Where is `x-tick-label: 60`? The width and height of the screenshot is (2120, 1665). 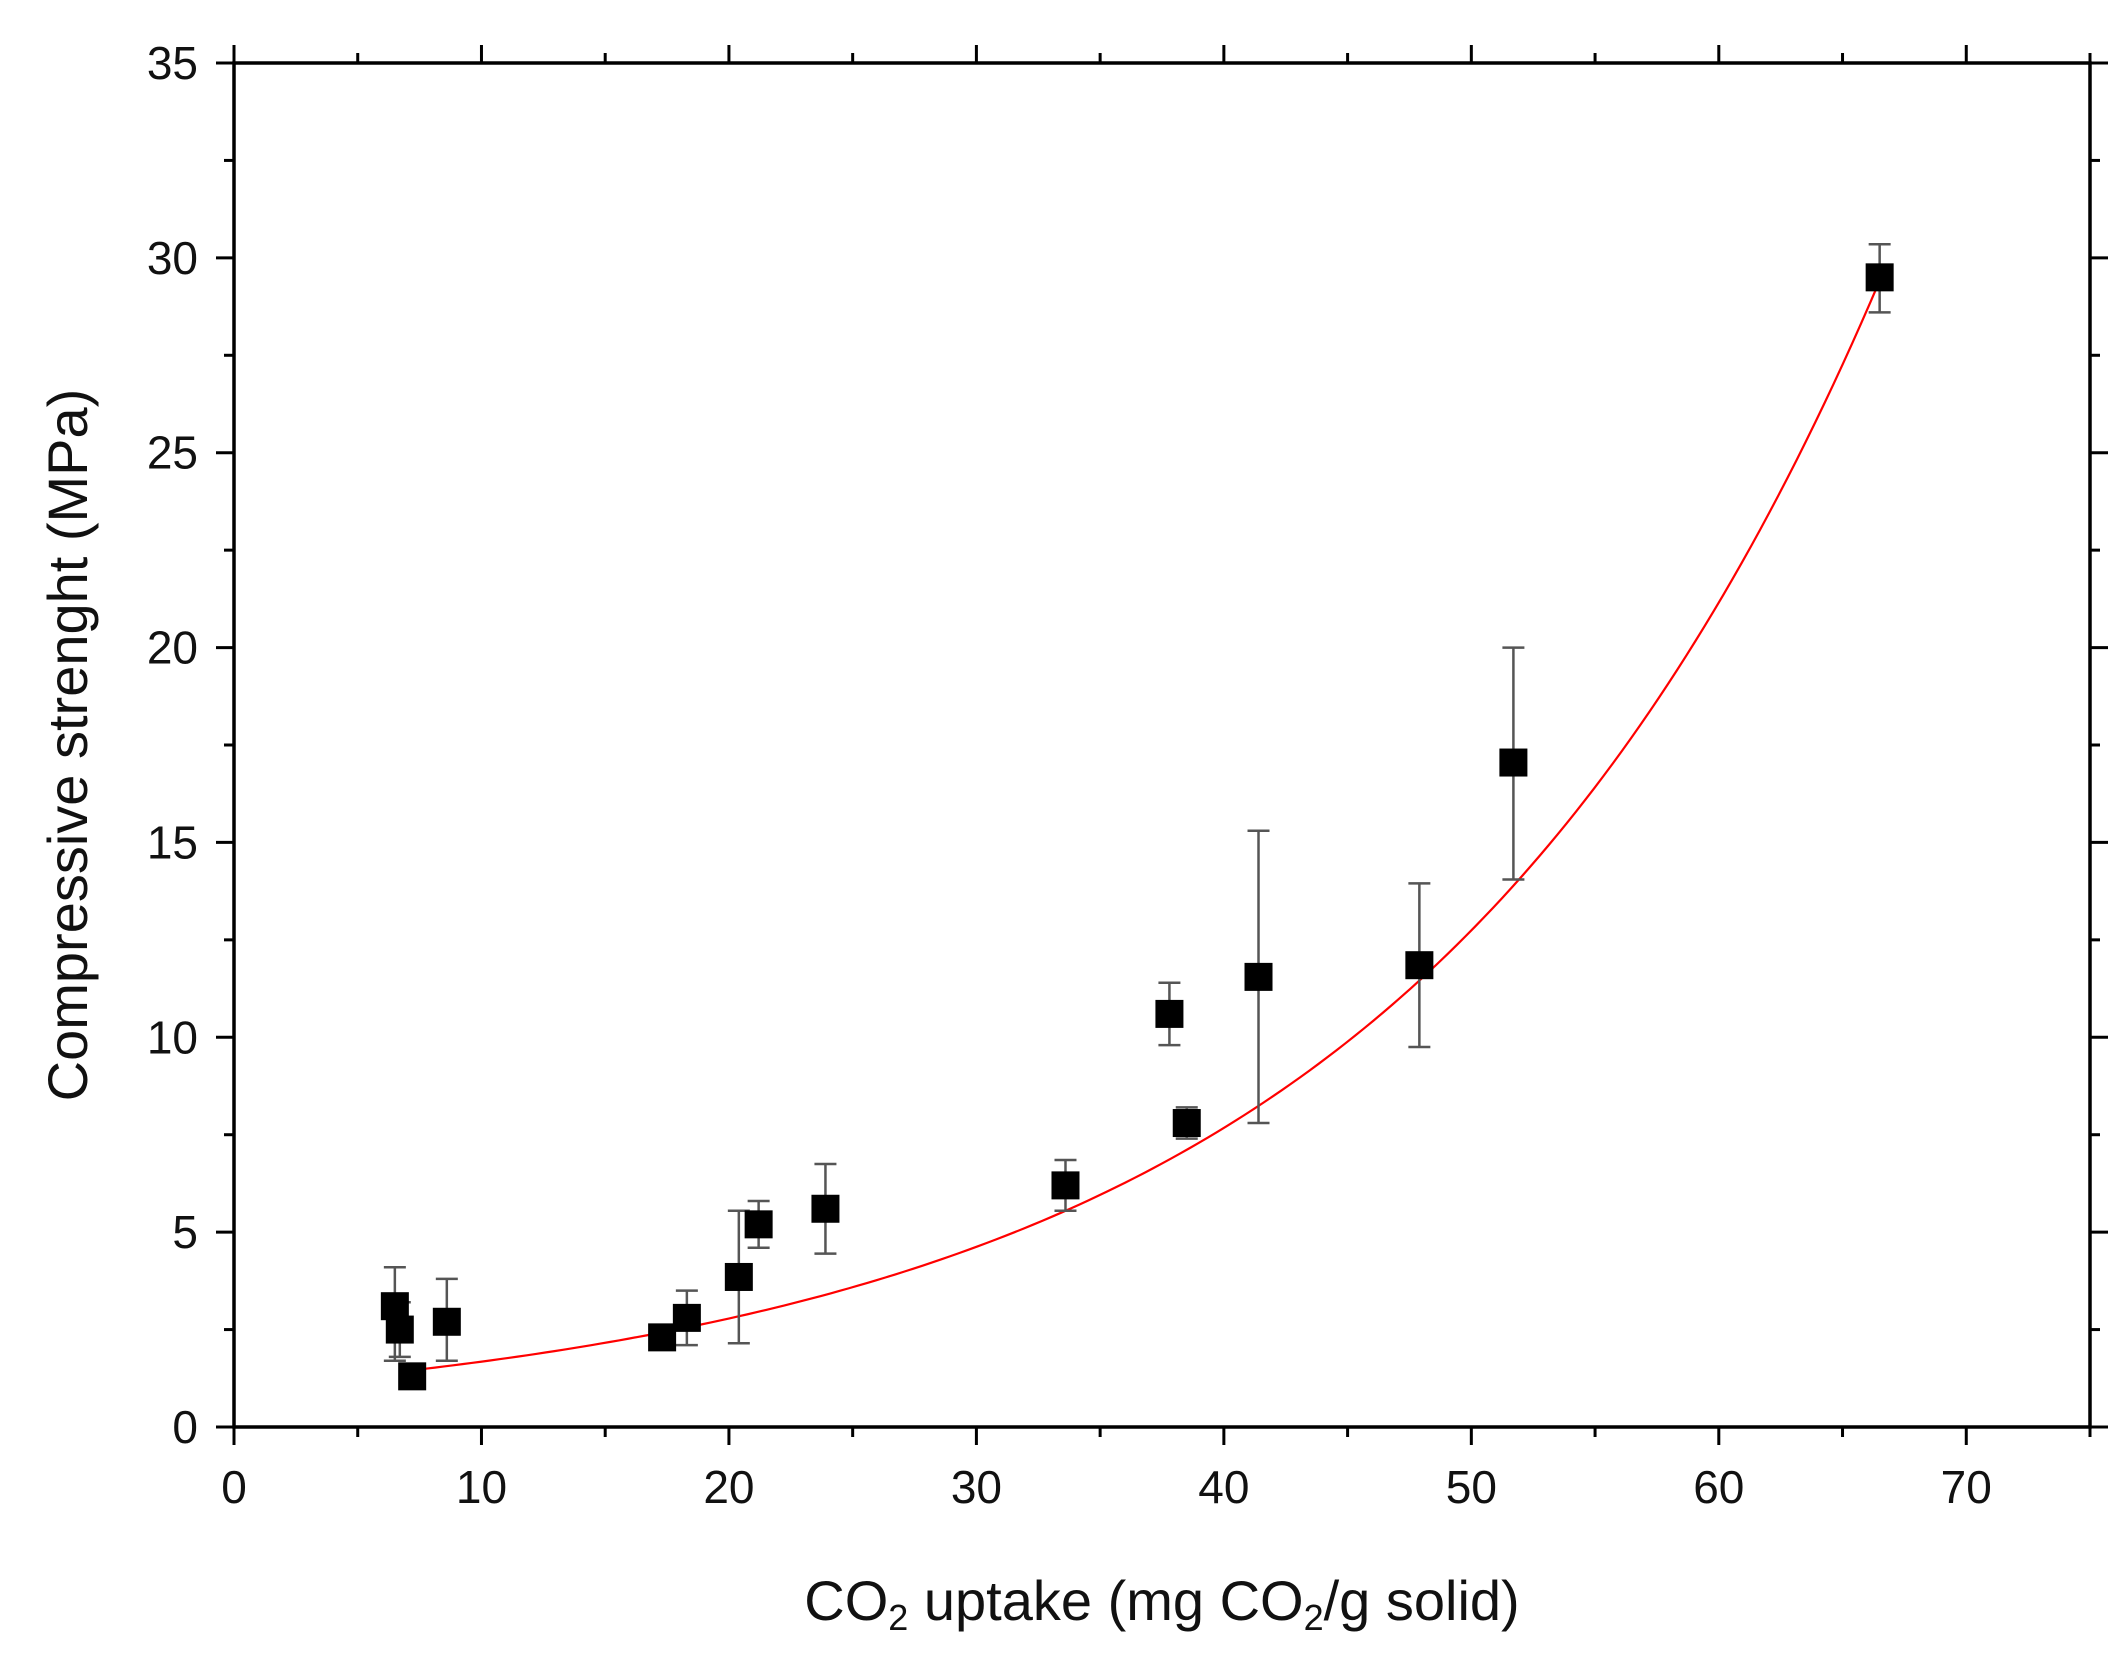
x-tick-label: 60 is located at coordinates (1718, 1487).